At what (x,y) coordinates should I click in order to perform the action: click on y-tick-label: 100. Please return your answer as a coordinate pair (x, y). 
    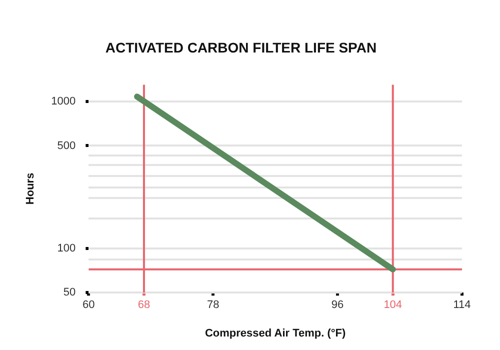
    Looking at the image, I should click on (66, 248).